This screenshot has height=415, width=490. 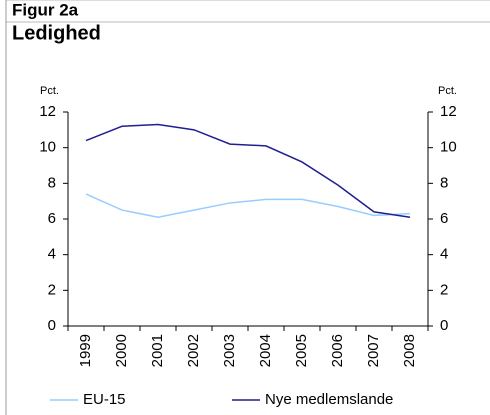 I want to click on y2-tick-label: 4, so click(x=444, y=254).